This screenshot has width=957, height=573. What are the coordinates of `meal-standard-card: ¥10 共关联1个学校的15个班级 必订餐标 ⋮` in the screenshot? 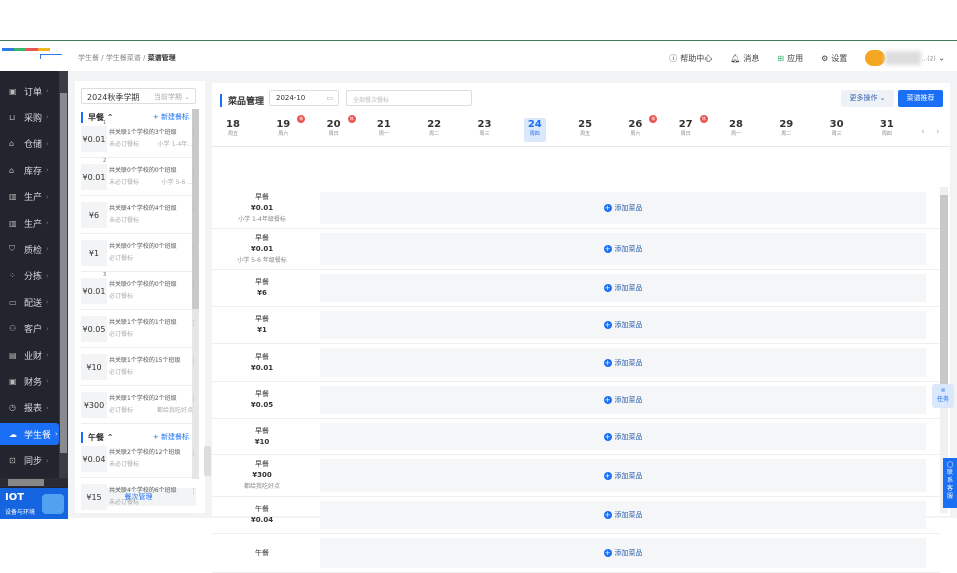 It's located at (139, 369).